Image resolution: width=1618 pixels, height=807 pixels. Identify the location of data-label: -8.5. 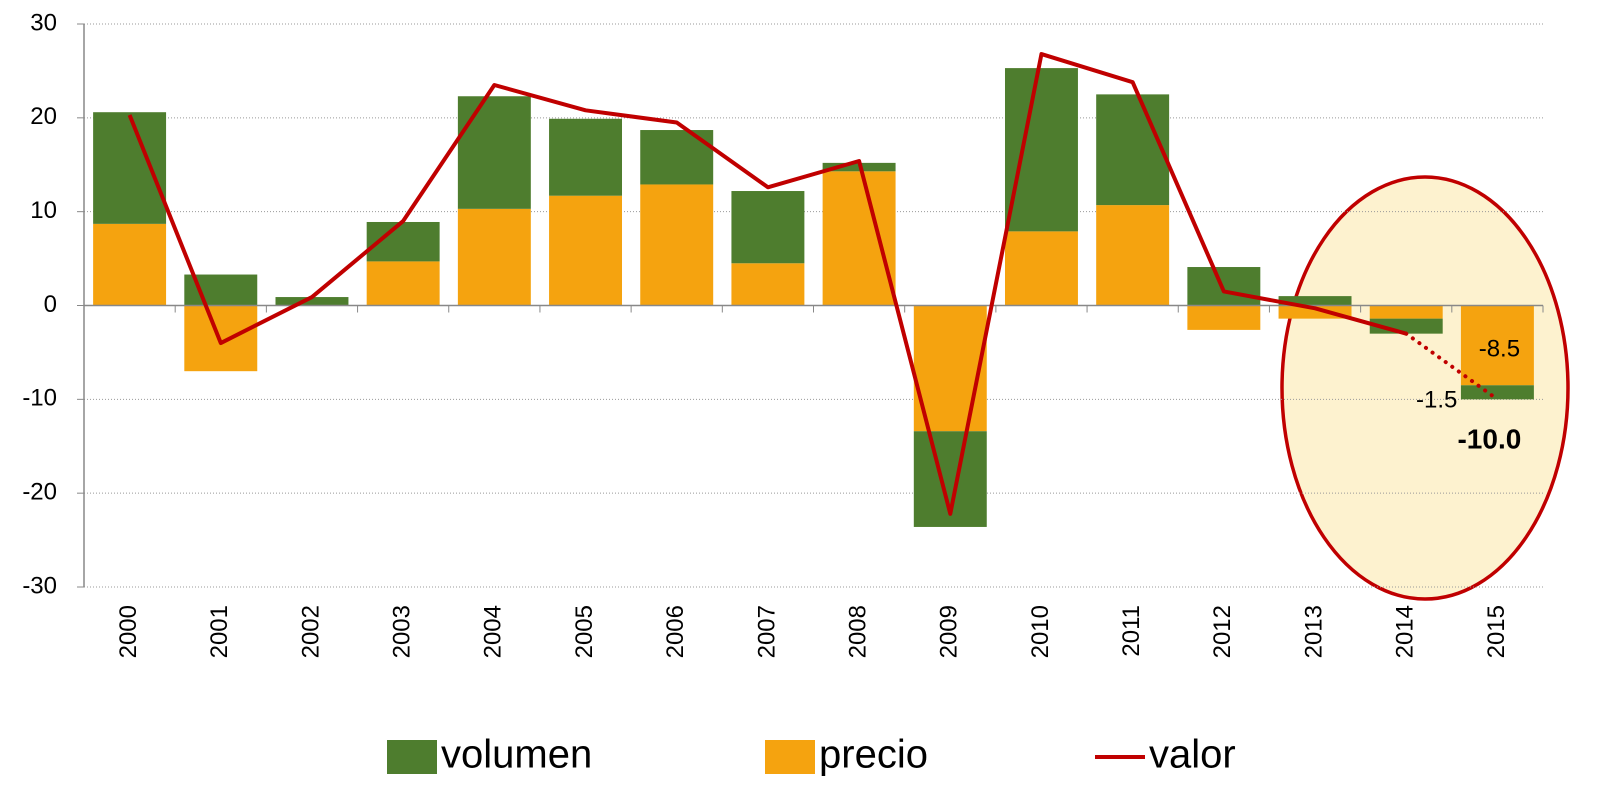
(1499, 348).